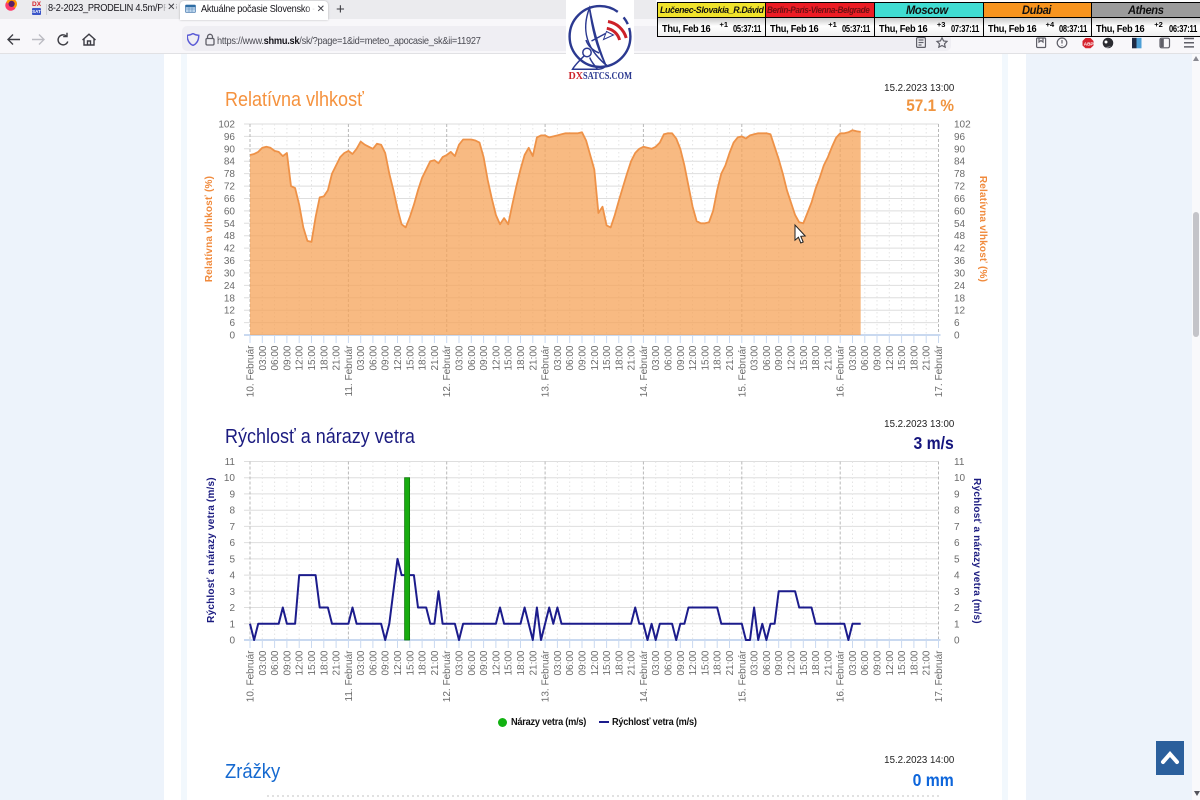  Describe the element at coordinates (546, 371) in the screenshot. I see `svg-text: 13. Február` at that location.